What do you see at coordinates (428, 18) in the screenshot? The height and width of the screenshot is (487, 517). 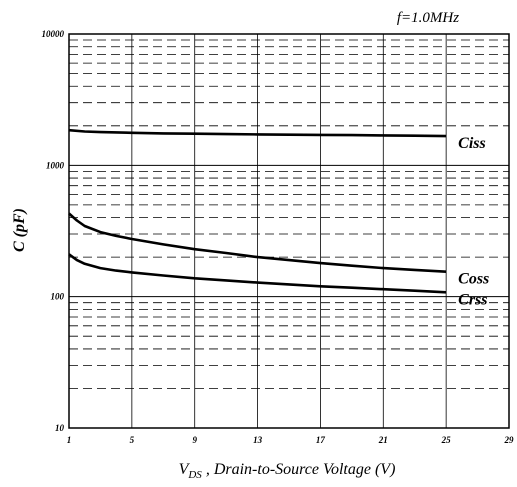 I see `frequency-annotation: f=1.0MHz` at bounding box center [428, 18].